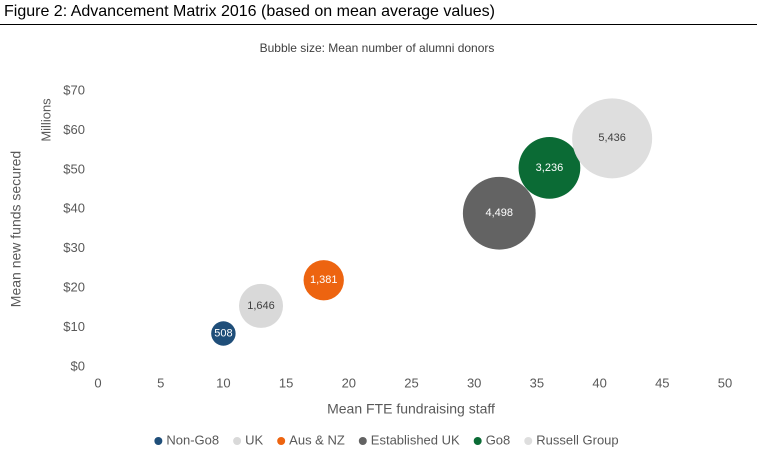  I want to click on y-unit-label: Millions, so click(45, 120).